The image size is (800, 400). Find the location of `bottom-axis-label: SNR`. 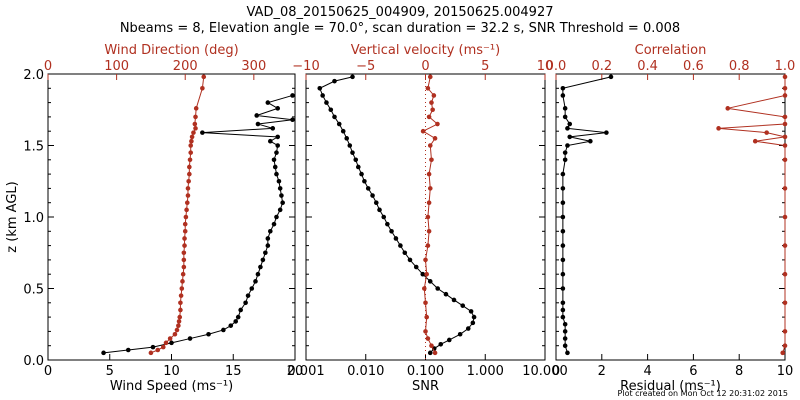

bottom-axis-label: SNR is located at coordinates (425, 386).